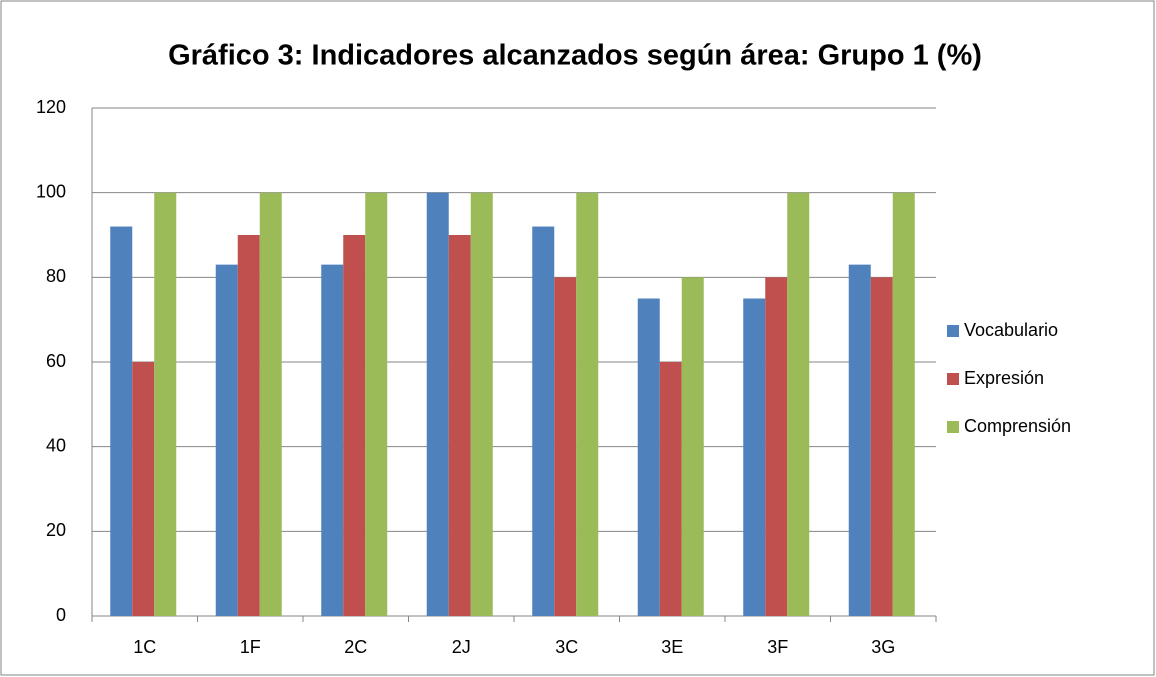 This screenshot has height=677, width=1156. I want to click on x-tick-label: 2J, so click(461, 647).